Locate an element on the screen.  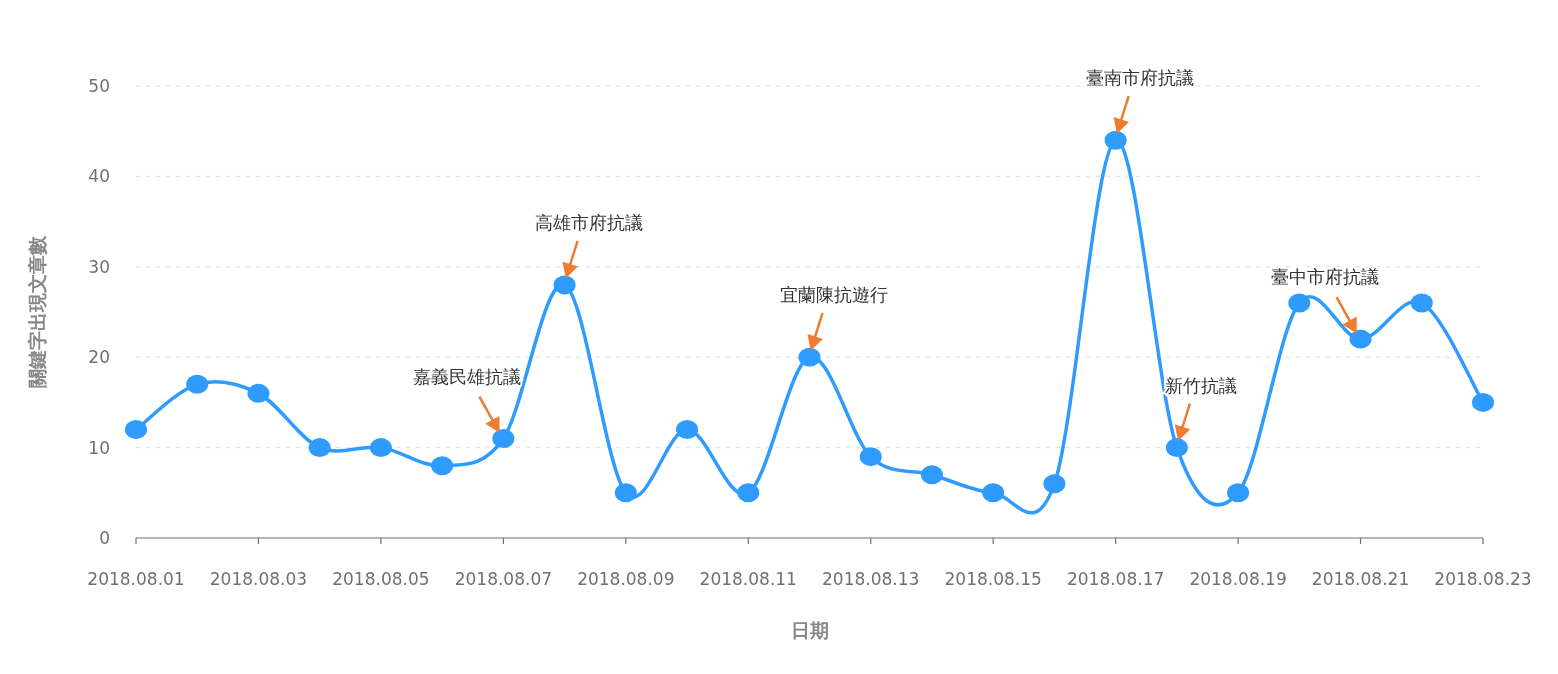
y-tick-label: 40 is located at coordinates (99, 176).